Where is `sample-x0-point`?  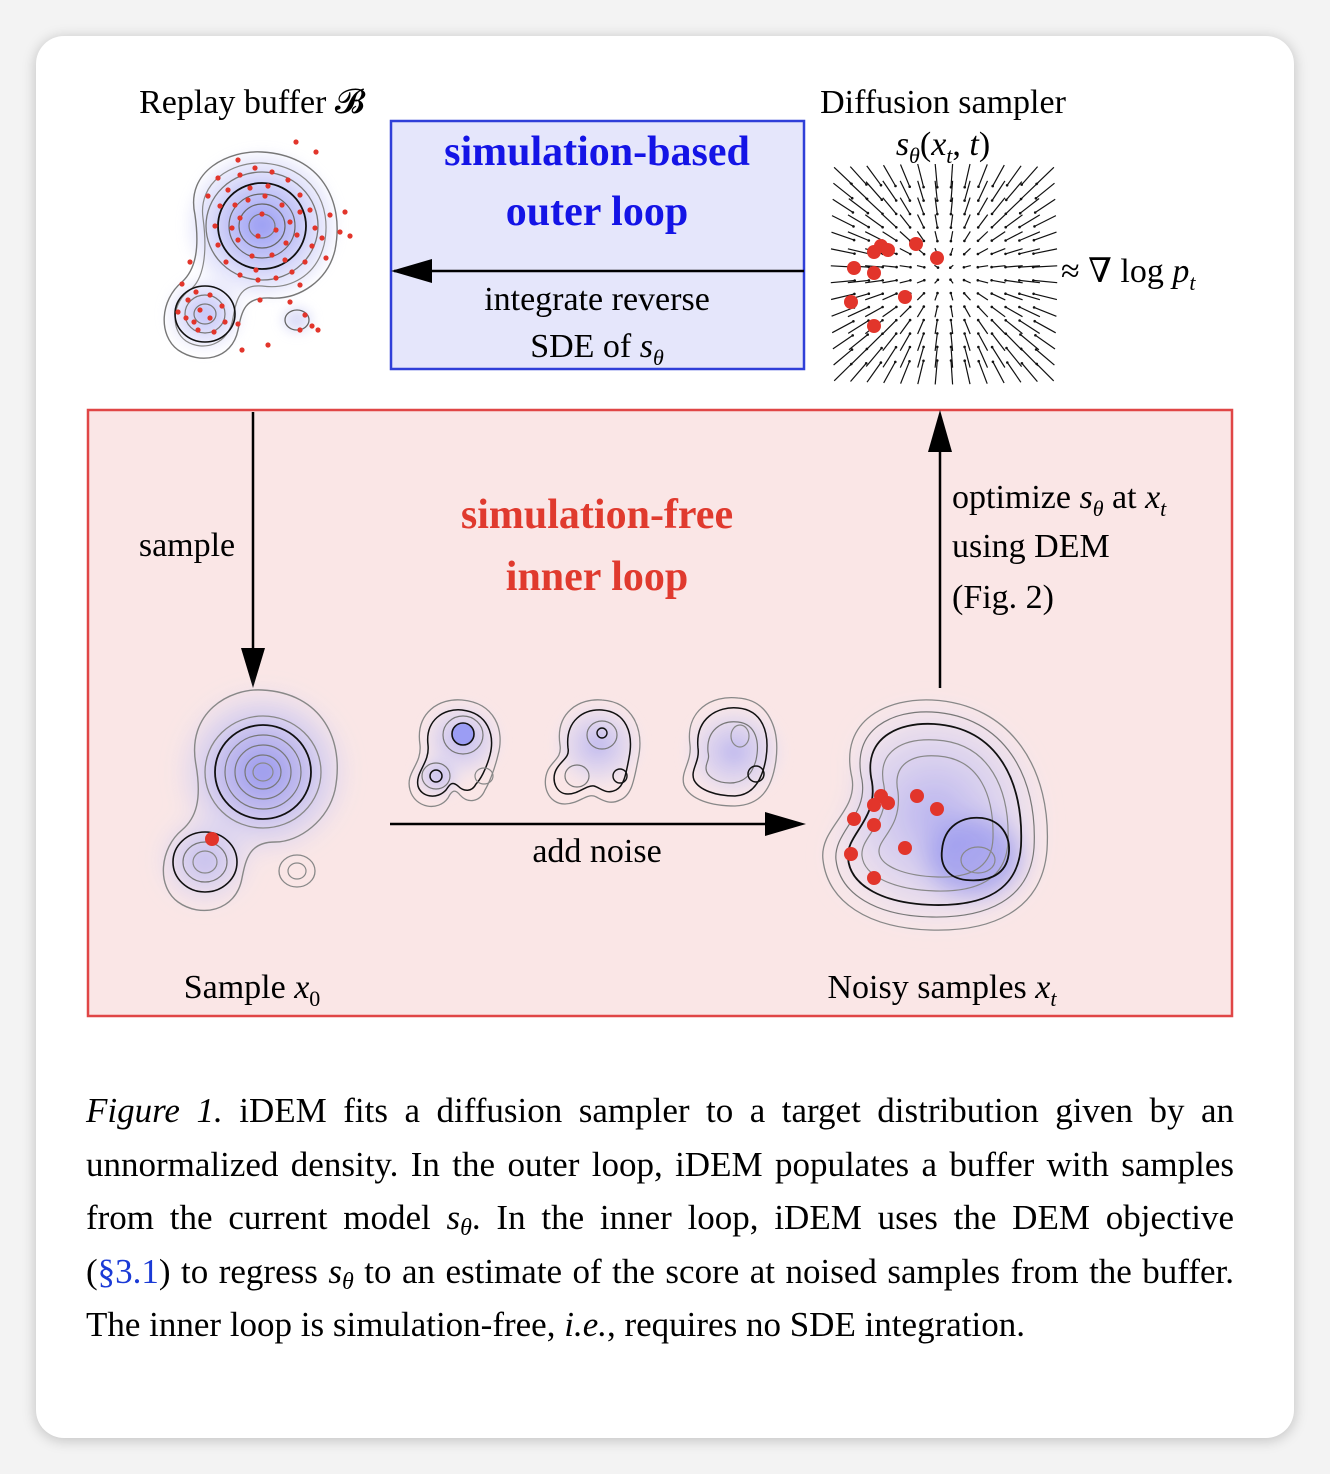 sample-x0-point is located at coordinates (212, 839).